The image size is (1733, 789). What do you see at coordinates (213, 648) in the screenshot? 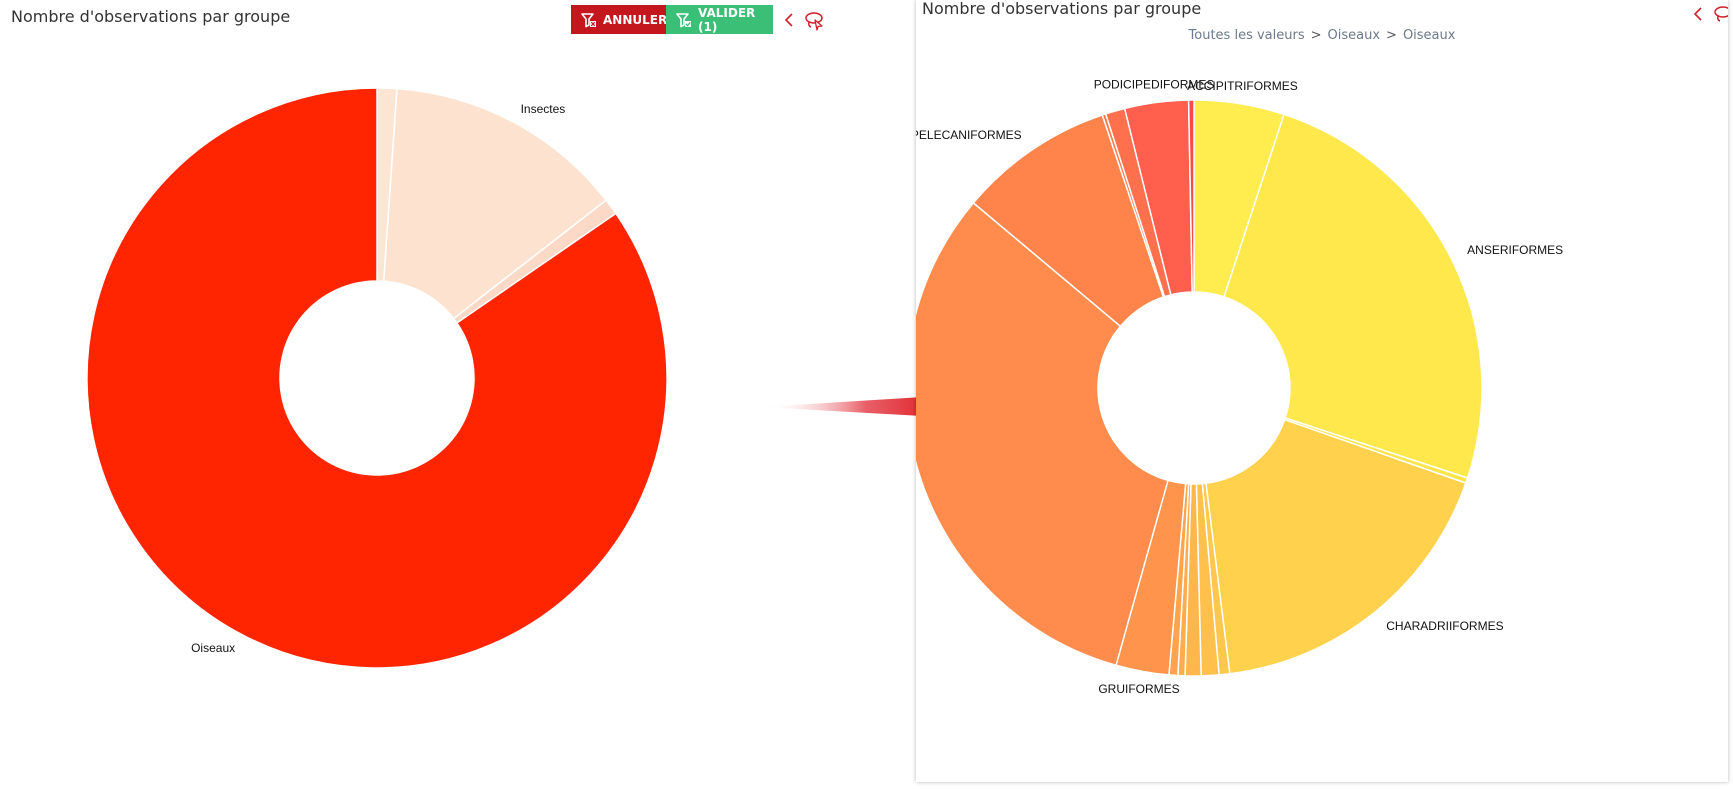
I see `left-donut-slice-label: Oiseaux` at bounding box center [213, 648].